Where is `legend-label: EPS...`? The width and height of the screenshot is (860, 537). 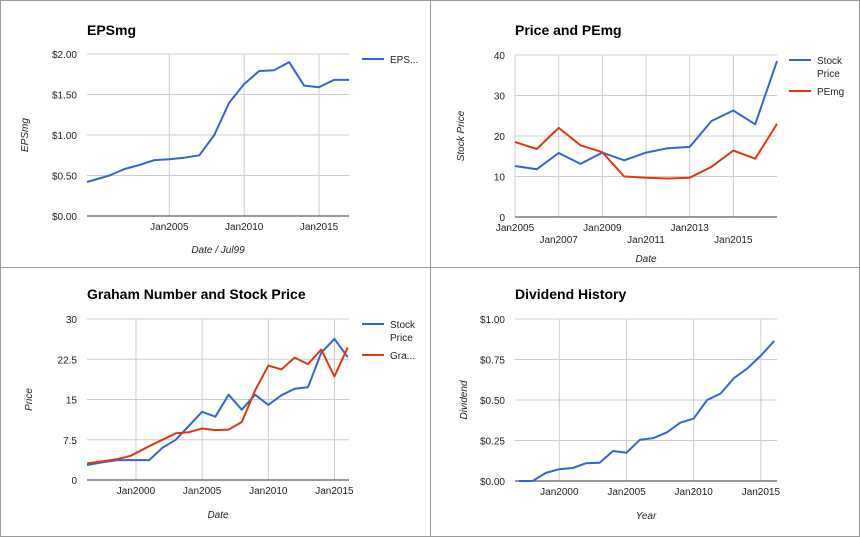 legend-label: EPS... is located at coordinates (404, 60).